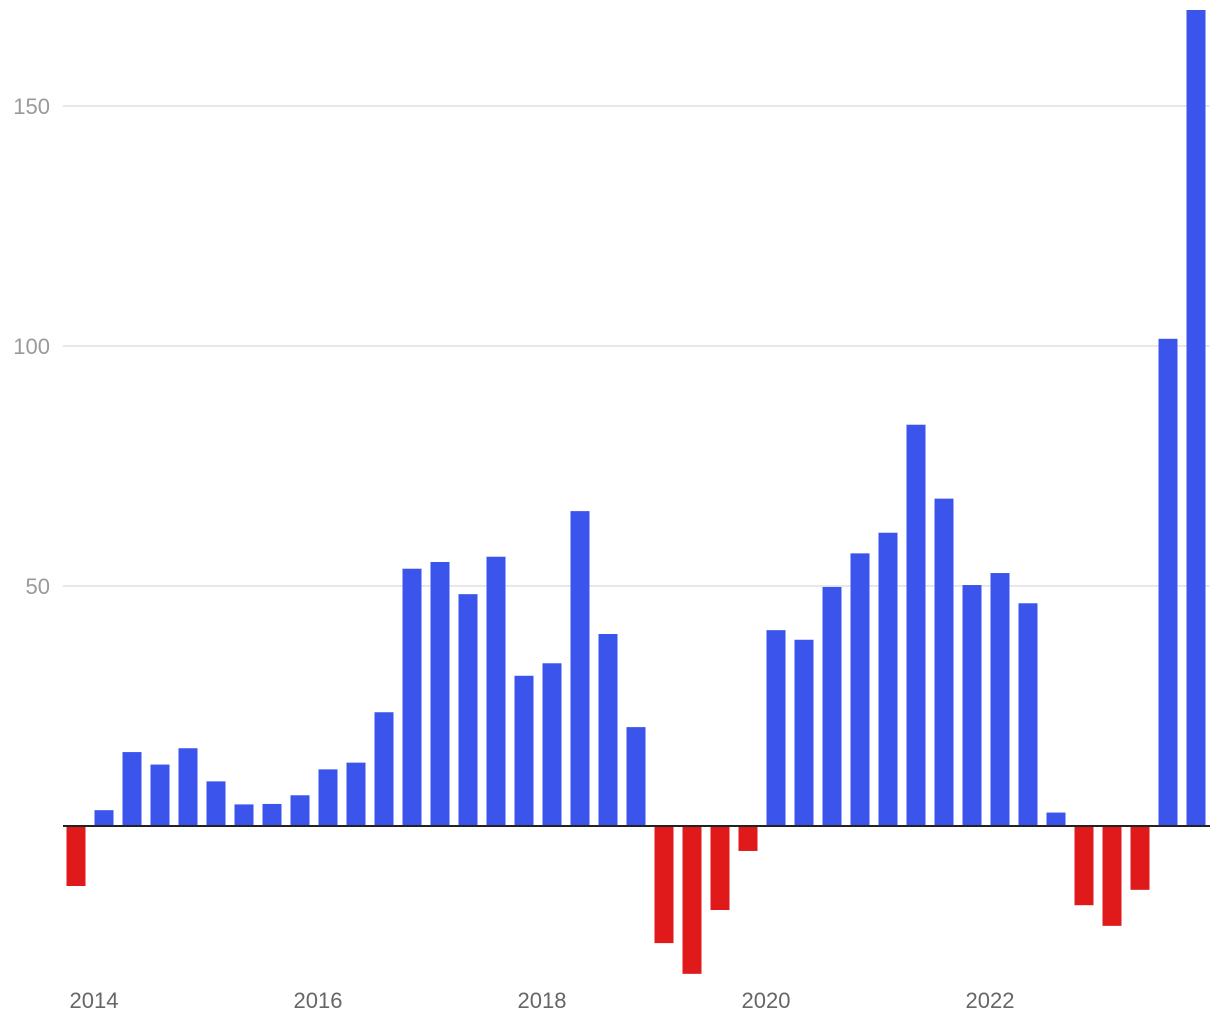  Describe the element at coordinates (972, 705) in the screenshot. I see `bar-2021-q4` at that location.